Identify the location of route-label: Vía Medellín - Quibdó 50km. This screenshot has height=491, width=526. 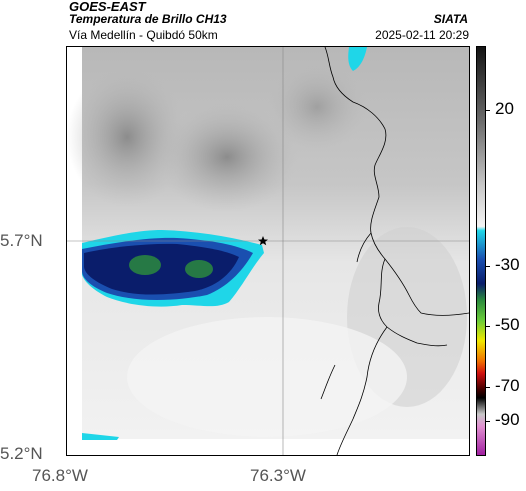
(143, 35).